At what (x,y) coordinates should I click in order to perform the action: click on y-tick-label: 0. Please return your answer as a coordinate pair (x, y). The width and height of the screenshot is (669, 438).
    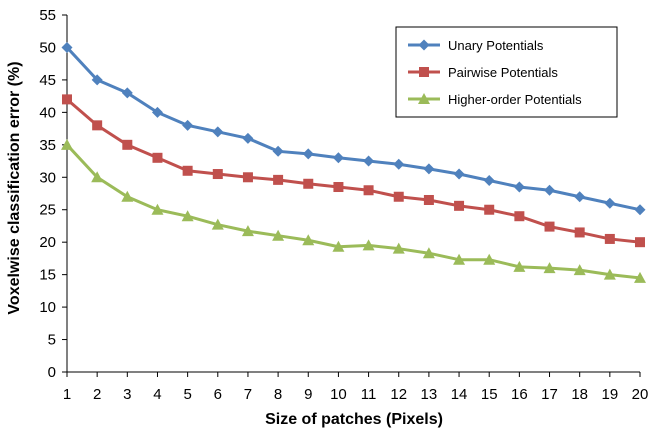
    Looking at the image, I should click on (52, 372).